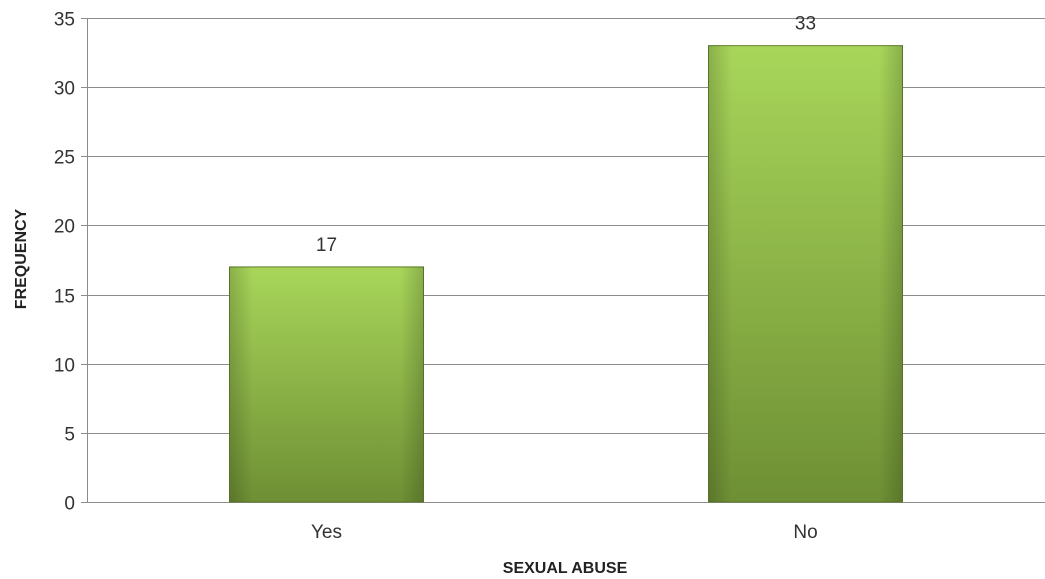 This screenshot has width=1045, height=579. Describe the element at coordinates (21, 258) in the screenshot. I see `y-axis-title: FREQUENCY` at that location.